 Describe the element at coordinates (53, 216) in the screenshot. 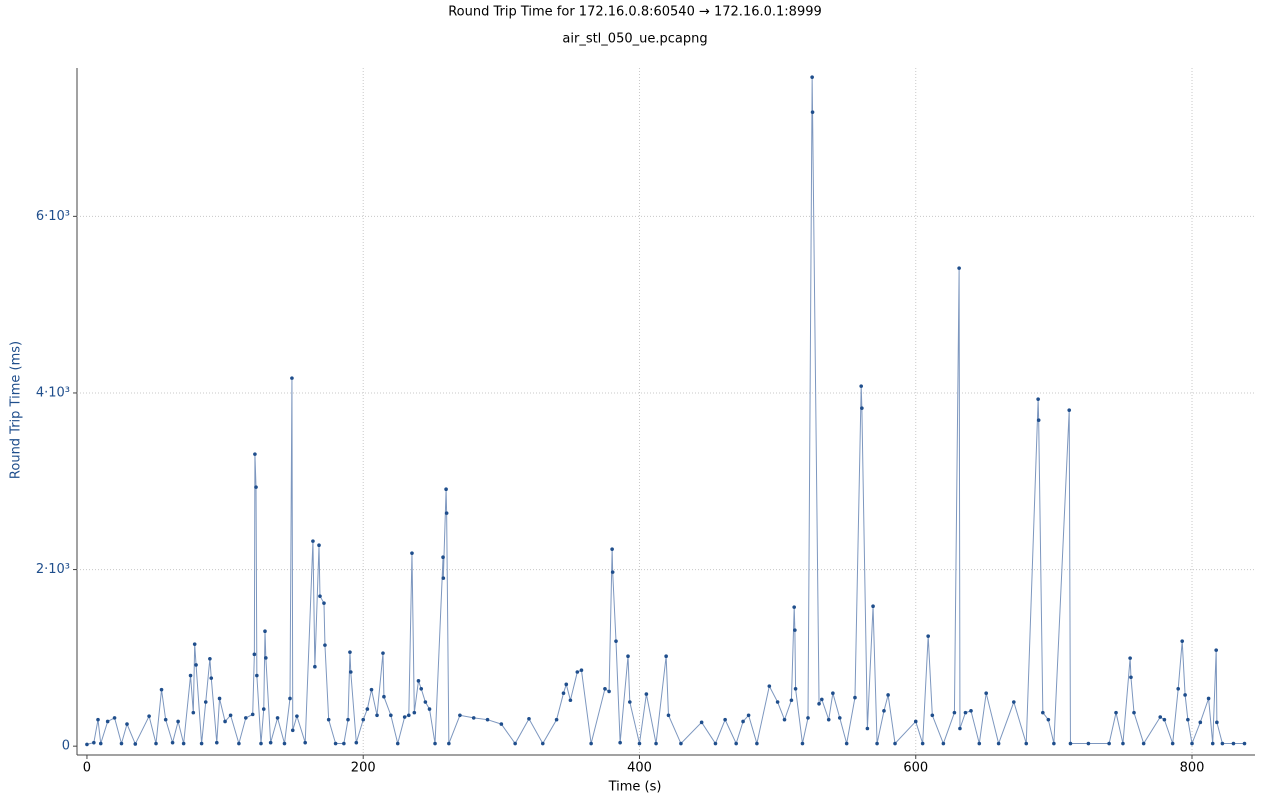

I see `y-tick-label: 6·10³` at that location.